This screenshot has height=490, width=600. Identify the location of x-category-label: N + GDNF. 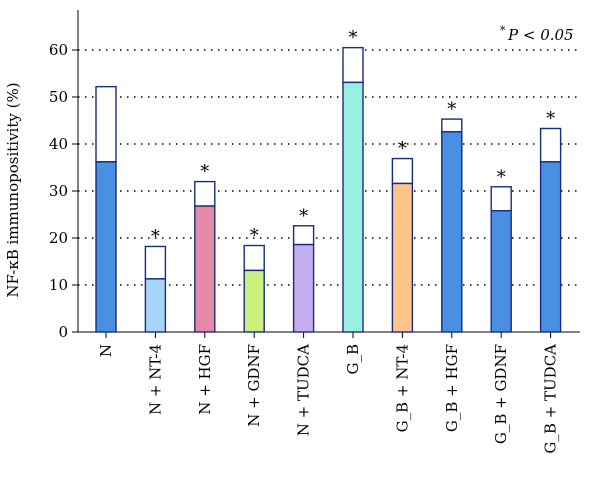
(254, 385).